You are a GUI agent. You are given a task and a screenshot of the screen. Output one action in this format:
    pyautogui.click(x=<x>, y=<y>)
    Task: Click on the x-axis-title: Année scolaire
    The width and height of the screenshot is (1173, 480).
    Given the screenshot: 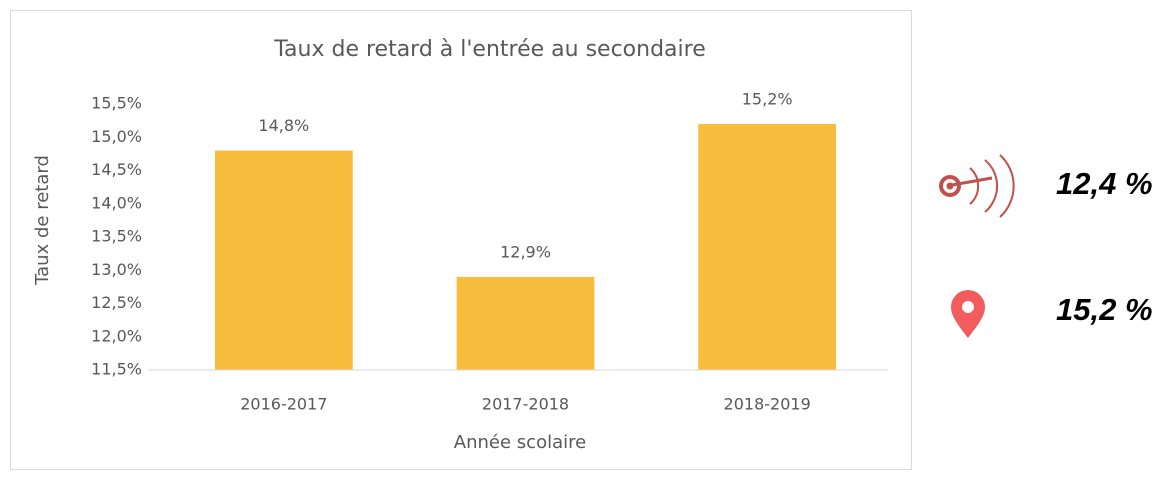 What is the action you would take?
    pyautogui.click(x=520, y=442)
    